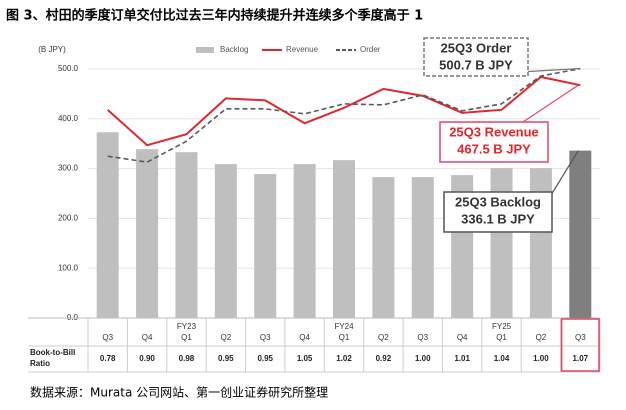 Image resolution: width=626 pixels, height=410 pixels. Describe the element at coordinates (344, 326) in the screenshot. I see `x-tick-year: FY24` at that location.